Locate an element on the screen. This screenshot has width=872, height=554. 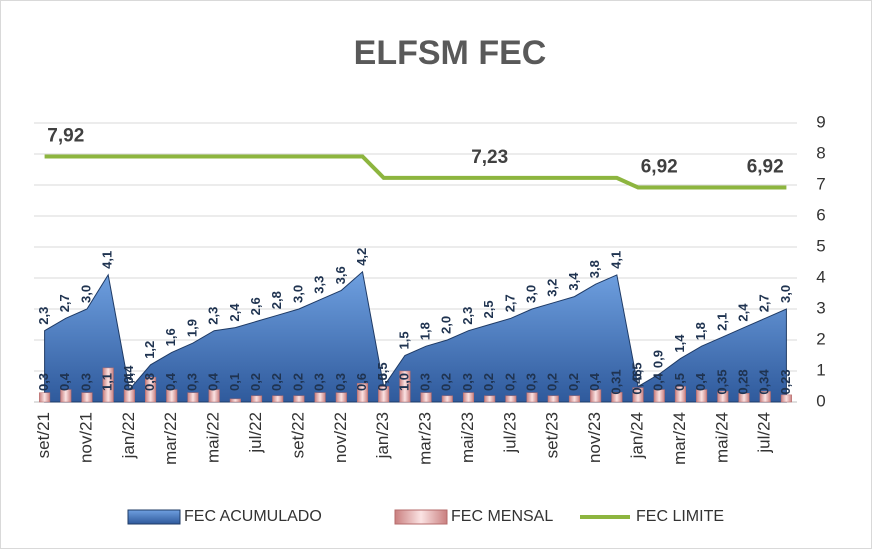
data-label: 0,34 is located at coordinates (764, 382).